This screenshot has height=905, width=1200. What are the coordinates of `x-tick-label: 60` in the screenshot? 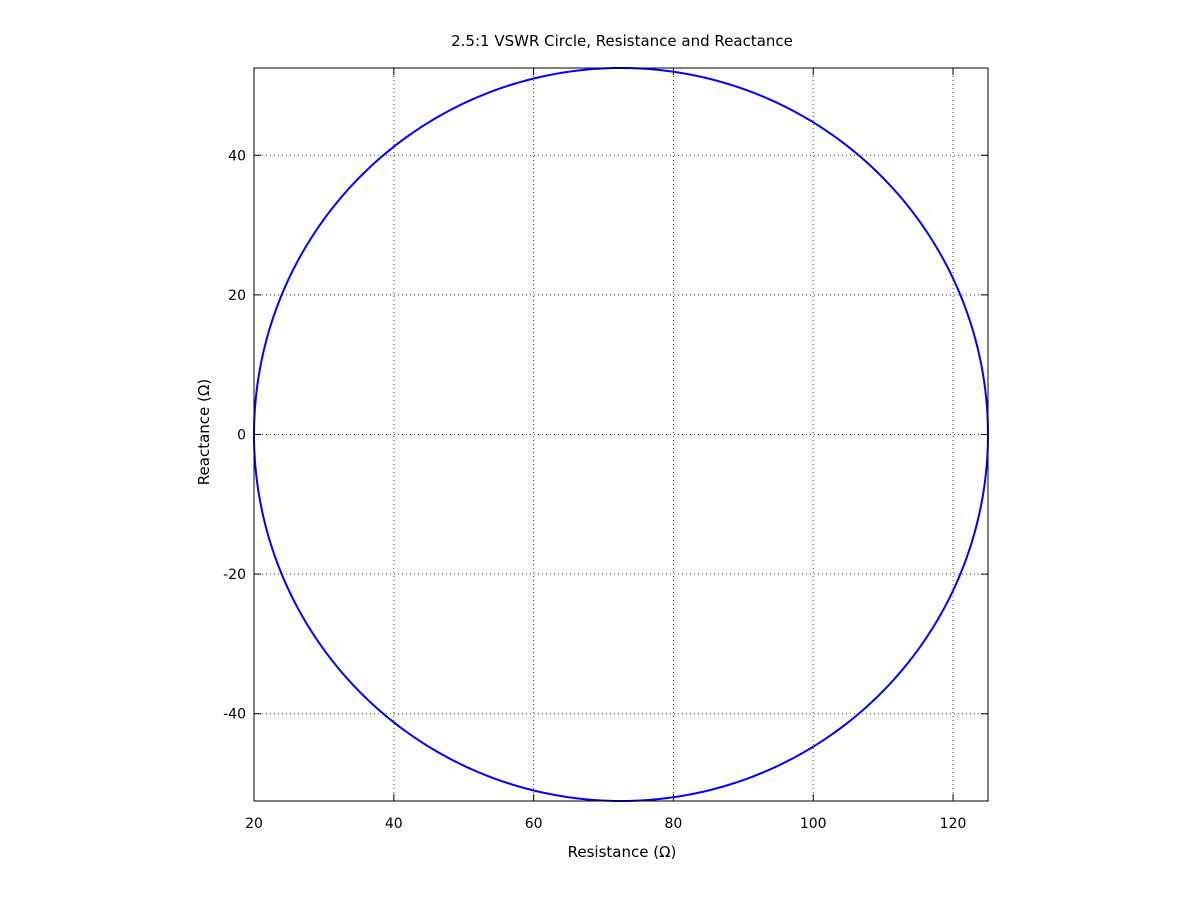 It's located at (534, 824).